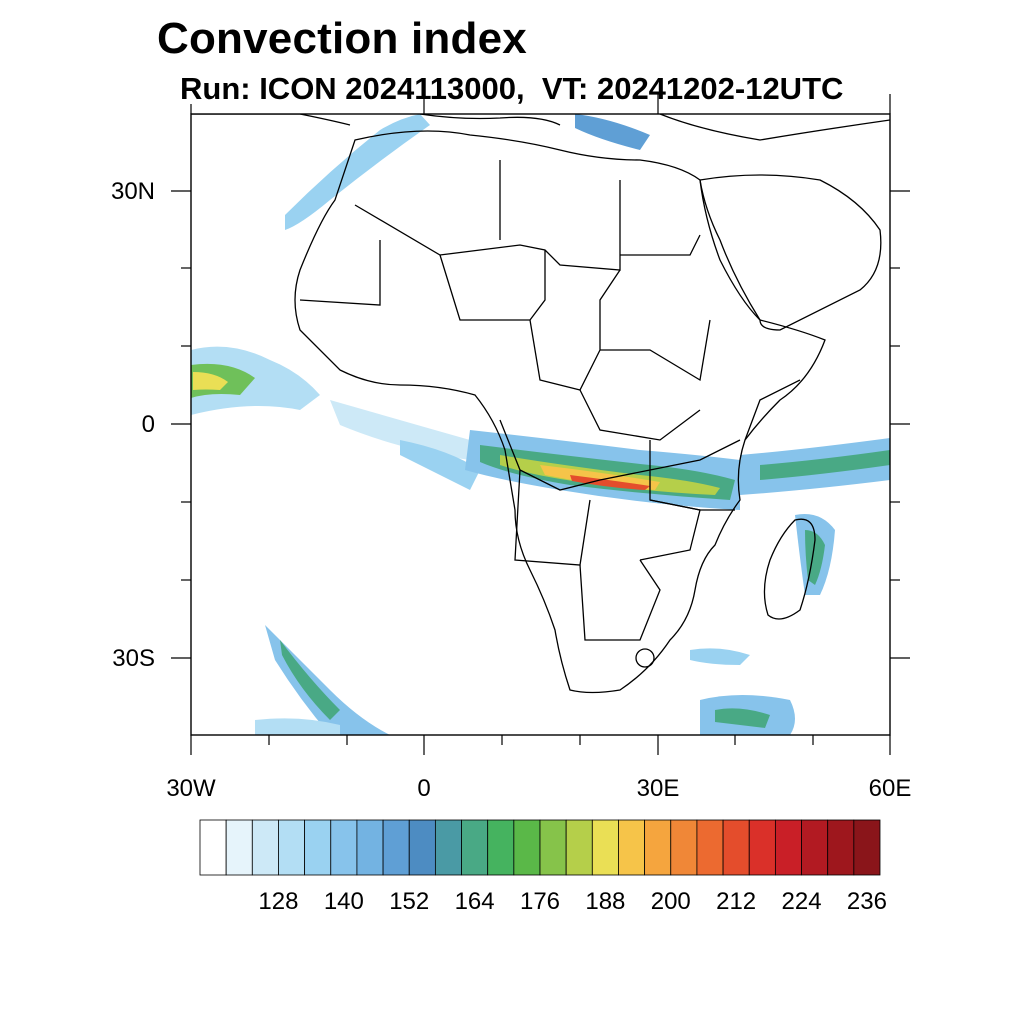 The image size is (1024, 1024). Describe the element at coordinates (424, 788) in the screenshot. I see `lon-label-0: 0` at that location.